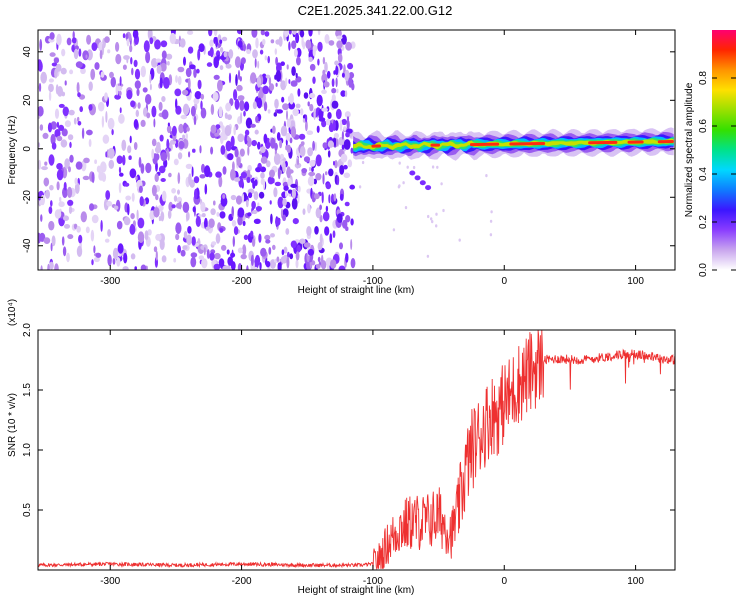  I want to click on colorbar-tick-label: 0.8, so click(703, 78).